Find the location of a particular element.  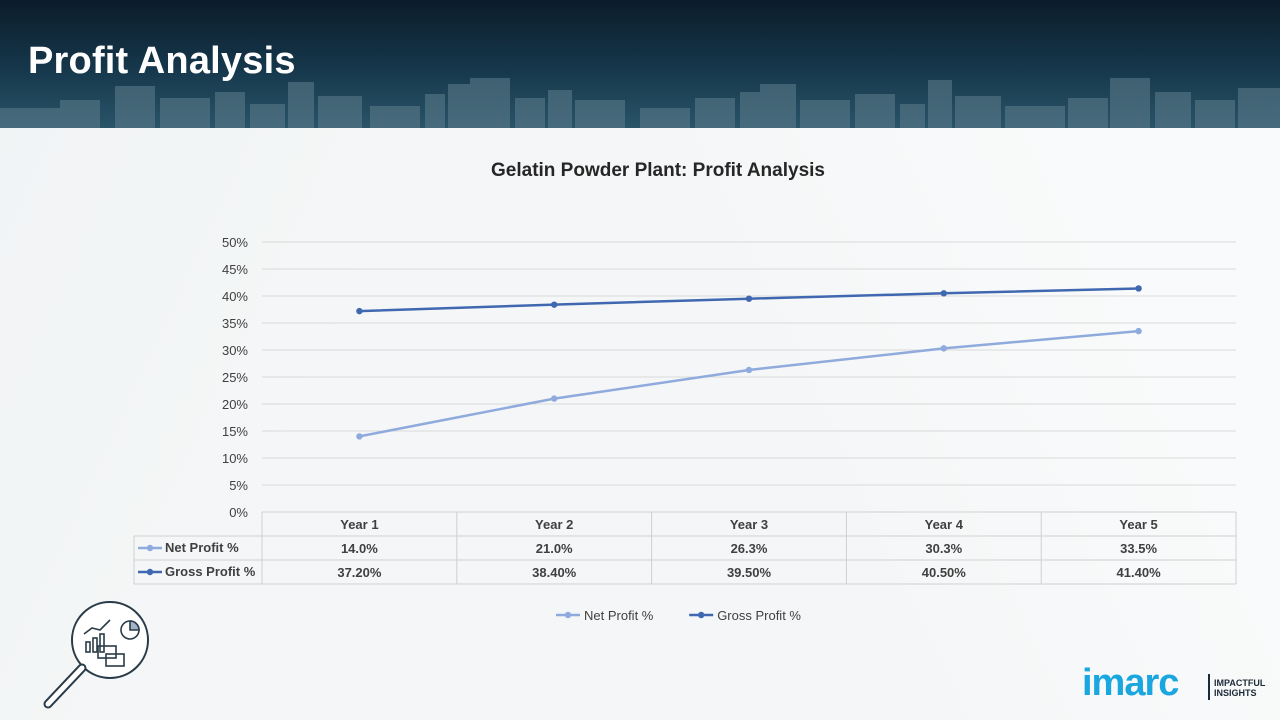

y-tick-label: 45% is located at coordinates (235, 269).